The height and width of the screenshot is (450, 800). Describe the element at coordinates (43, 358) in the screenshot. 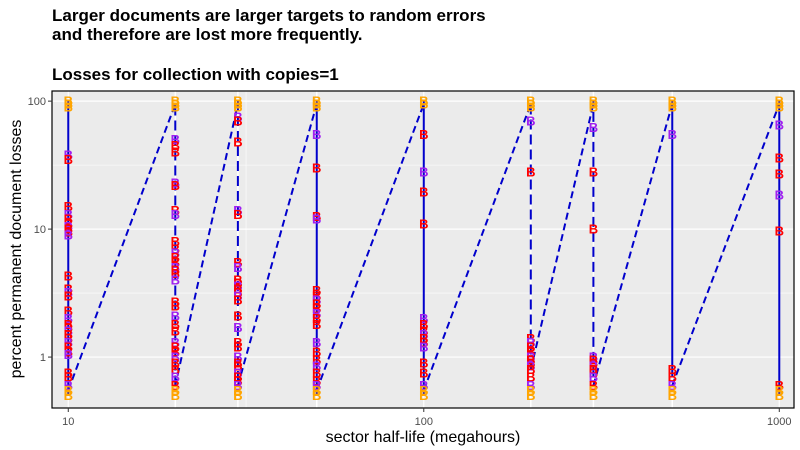

I see `y-tick-label: 1` at that location.